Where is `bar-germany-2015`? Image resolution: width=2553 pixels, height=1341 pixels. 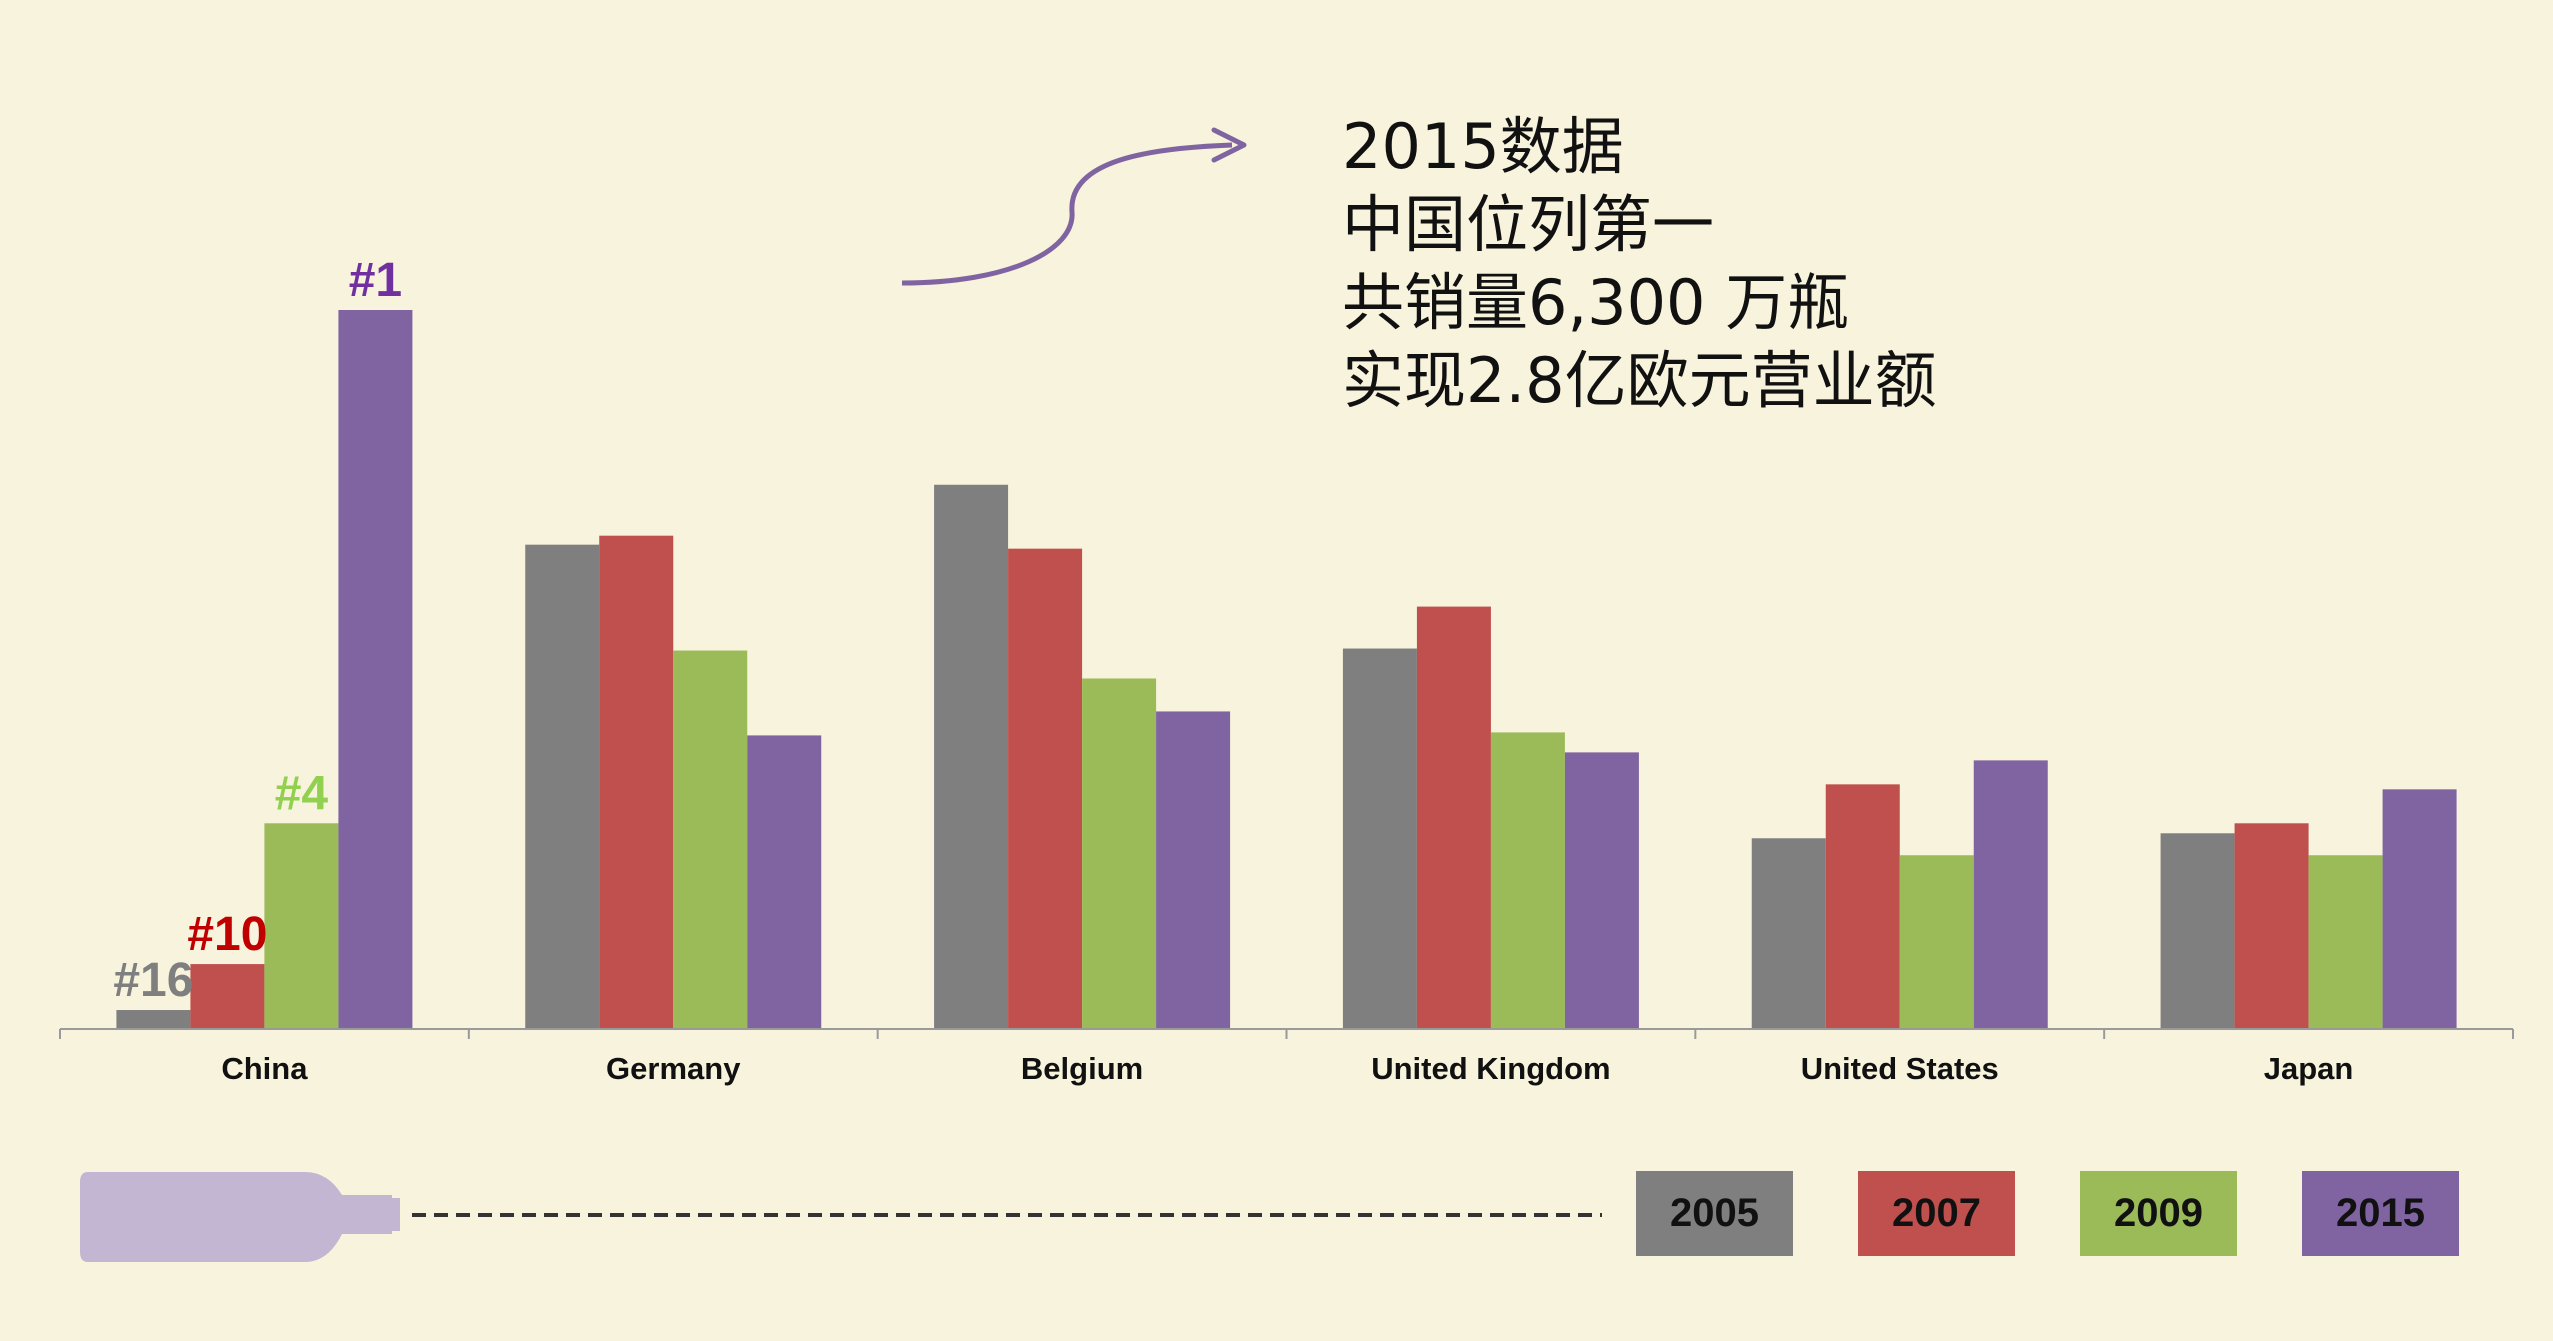
bar-germany-2015 is located at coordinates (784, 882).